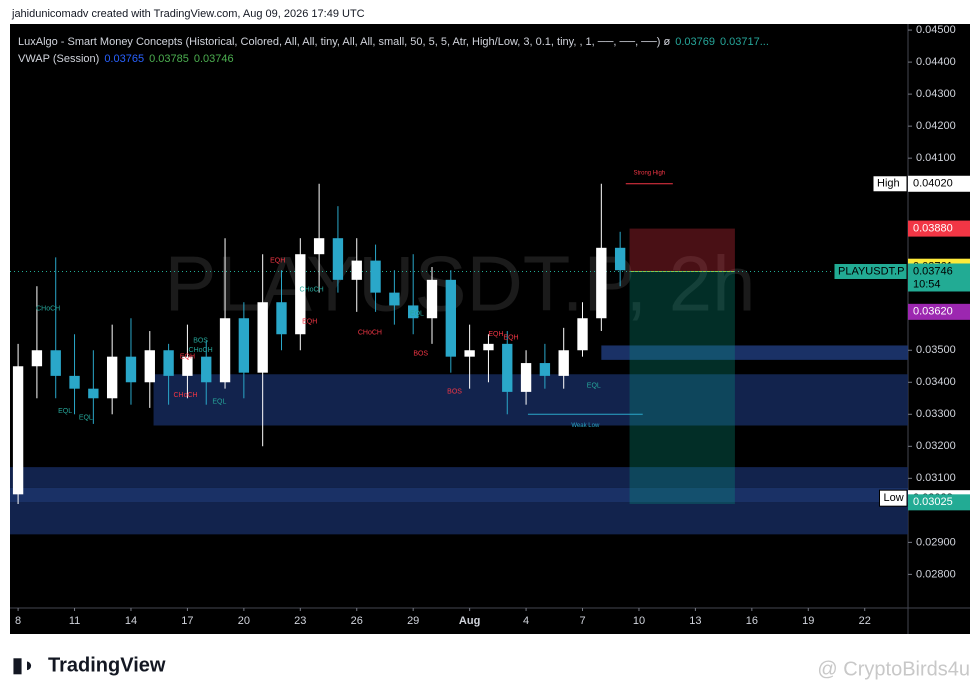  Describe the element at coordinates (808, 621) in the screenshot. I see `x-tick-label: 19` at that location.